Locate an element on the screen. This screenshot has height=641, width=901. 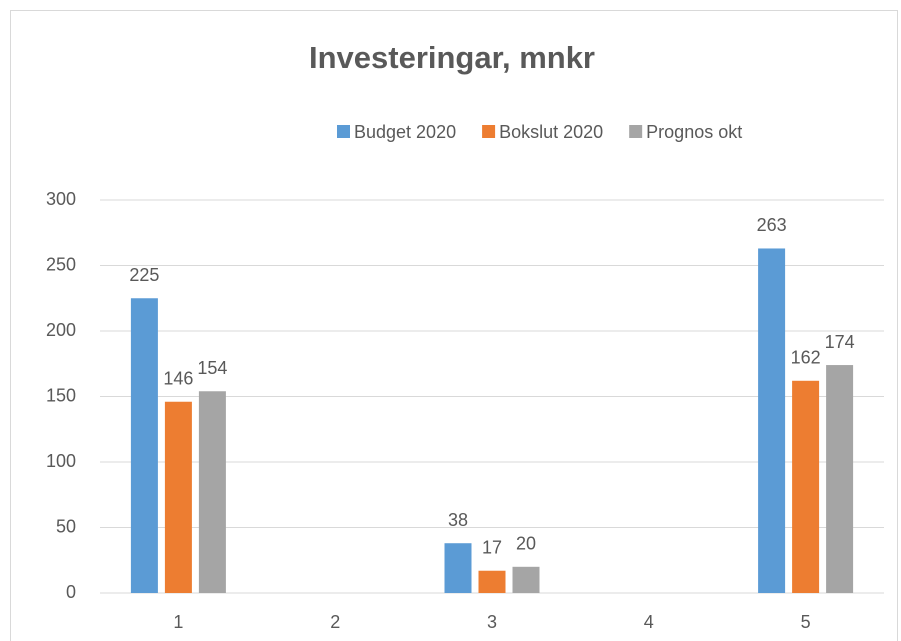
x-tick-label: 4 is located at coordinates (649, 622).